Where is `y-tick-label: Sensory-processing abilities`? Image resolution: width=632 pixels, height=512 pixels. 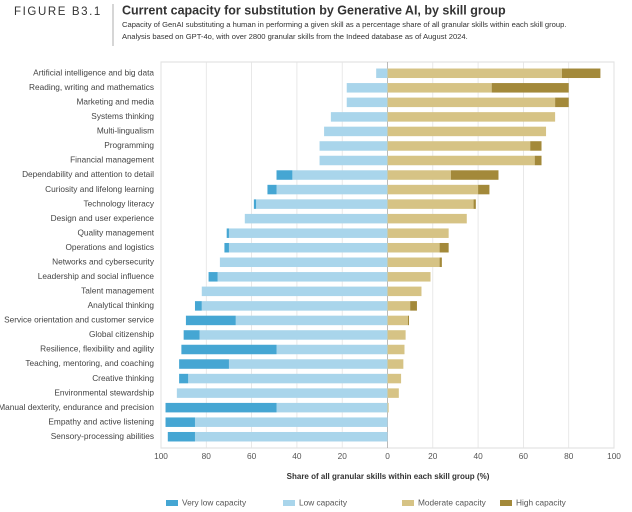
y-tick-label: Sensory-processing abilities is located at coordinates (102, 436).